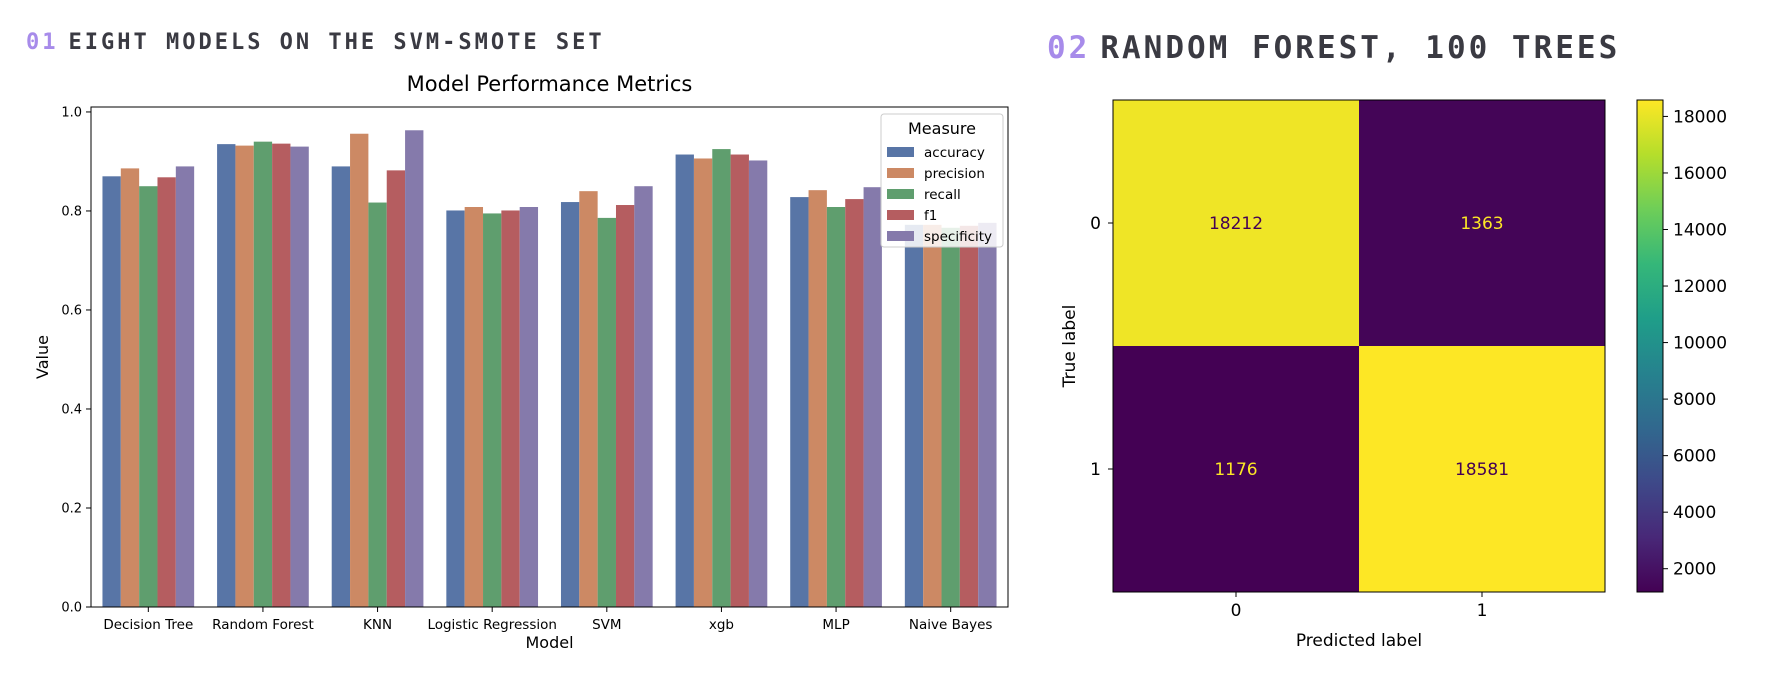 The height and width of the screenshot is (688, 1768). I want to click on y-tick-label: 0.8, so click(71, 211).